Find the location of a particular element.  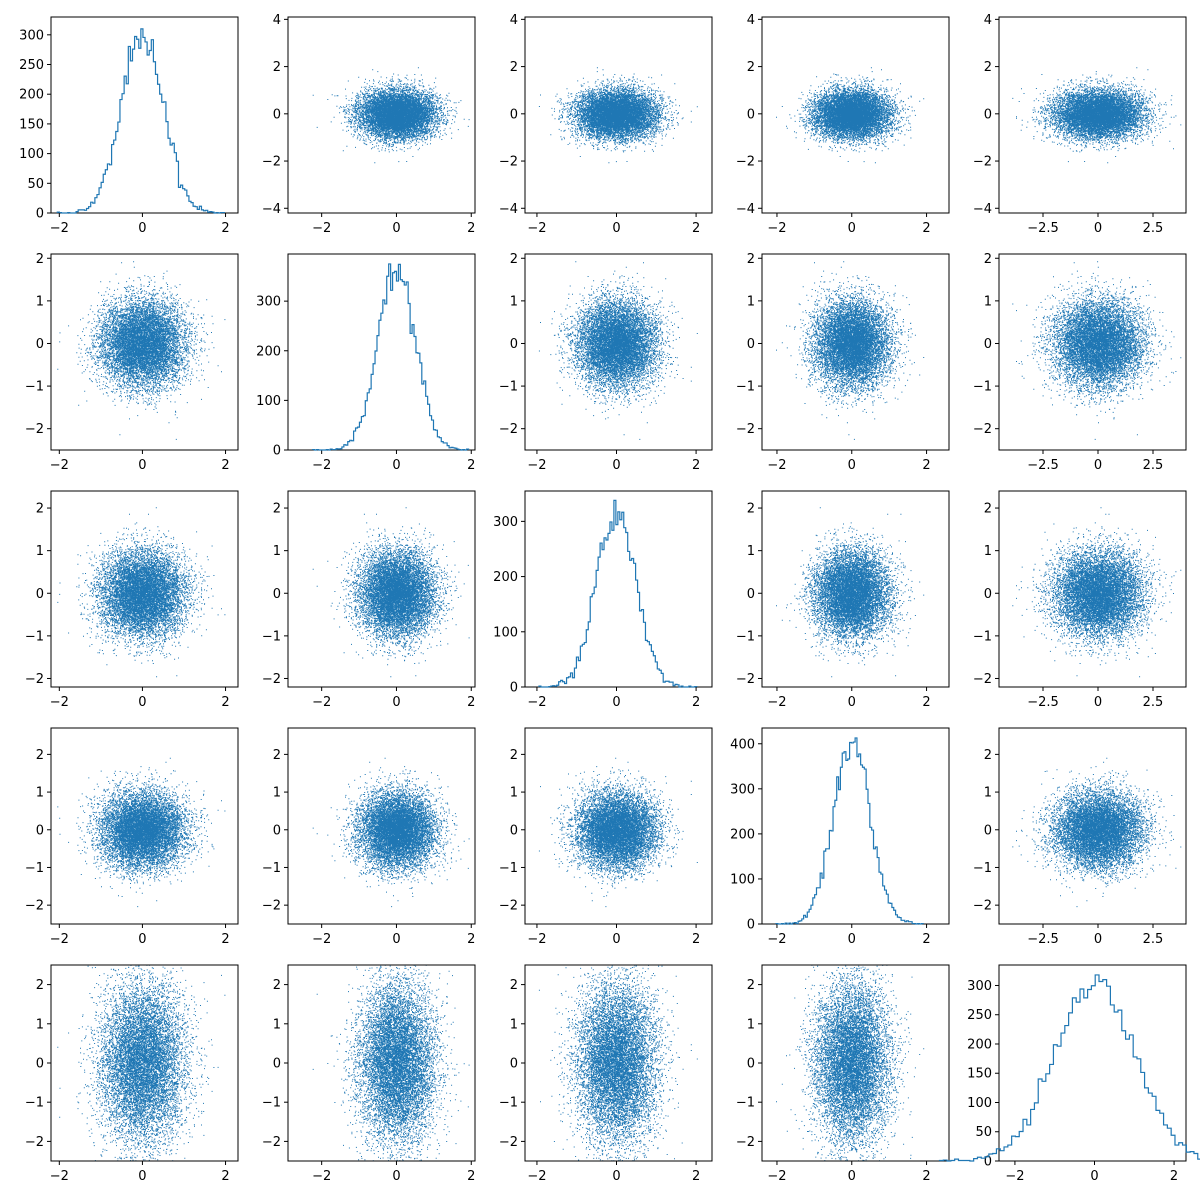

scatter-r1-c5-ytick-label: 4 is located at coordinates (988, 20).